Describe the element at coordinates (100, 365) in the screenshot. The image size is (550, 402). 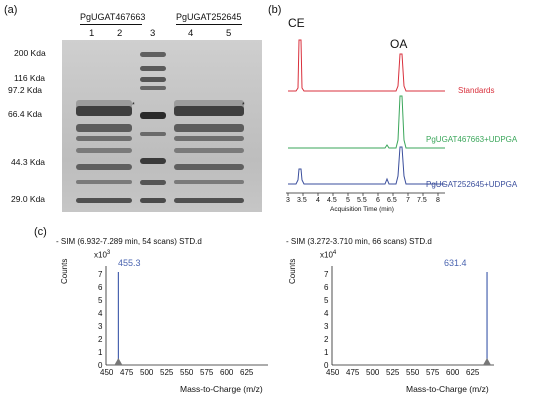
I see `s1-ytick-0: 0` at that location.